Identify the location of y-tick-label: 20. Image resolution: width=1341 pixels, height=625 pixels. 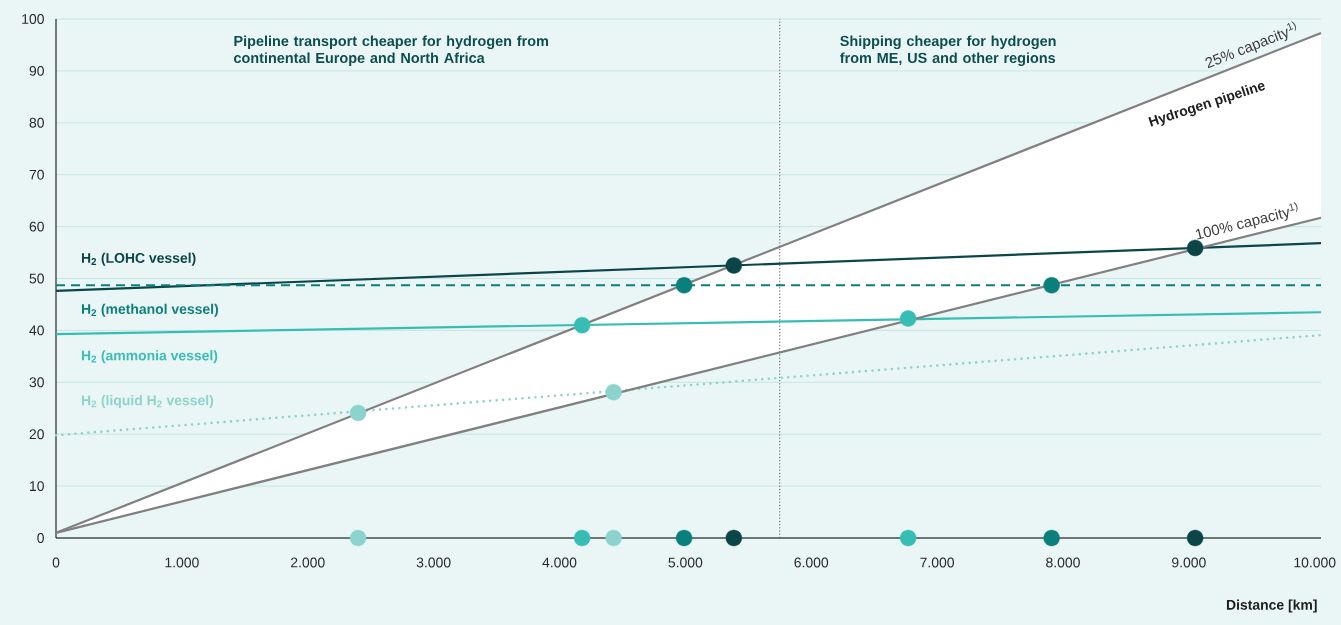
(36, 434).